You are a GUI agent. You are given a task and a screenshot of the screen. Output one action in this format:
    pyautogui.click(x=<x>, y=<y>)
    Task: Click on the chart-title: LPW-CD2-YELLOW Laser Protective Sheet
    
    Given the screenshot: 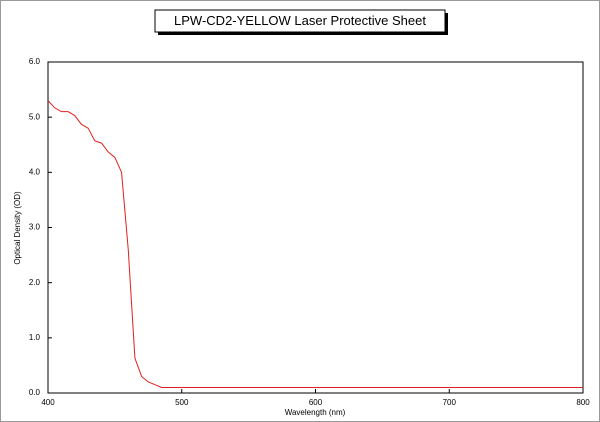 What is the action you would take?
    pyautogui.click(x=300, y=20)
    